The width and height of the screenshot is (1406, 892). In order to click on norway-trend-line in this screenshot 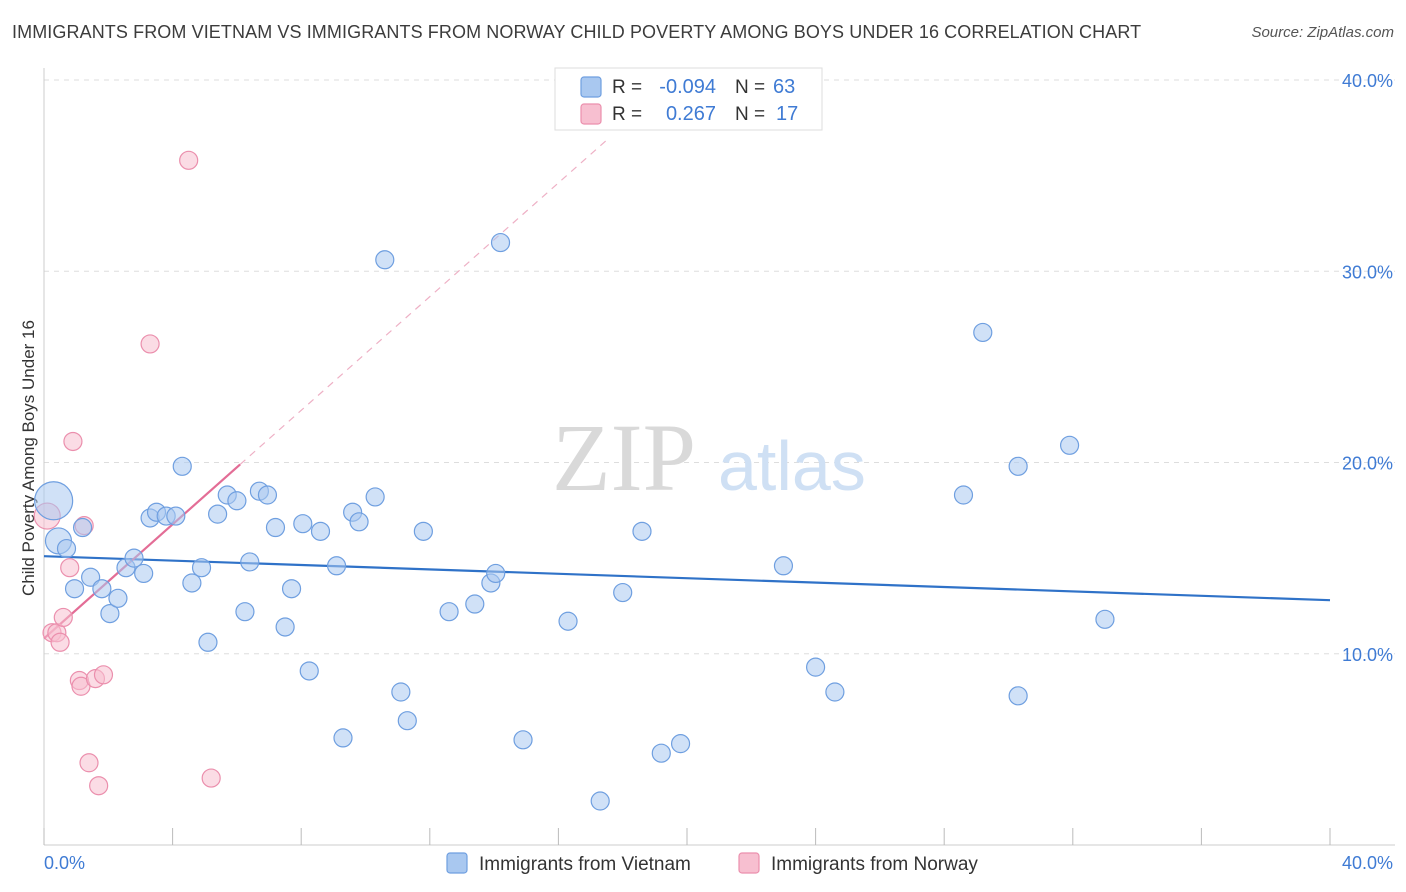, I will do `click(142, 551)`.